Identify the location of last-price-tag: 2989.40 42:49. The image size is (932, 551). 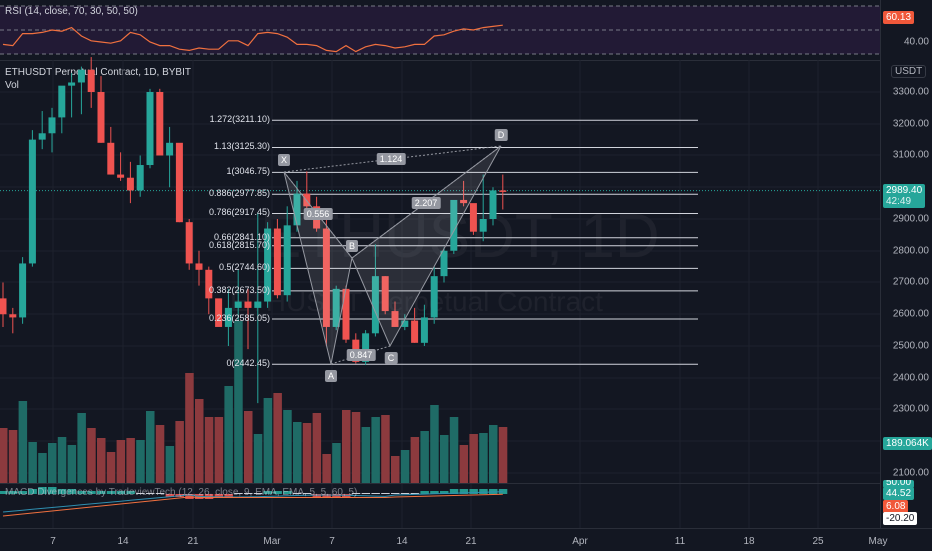
(904, 196).